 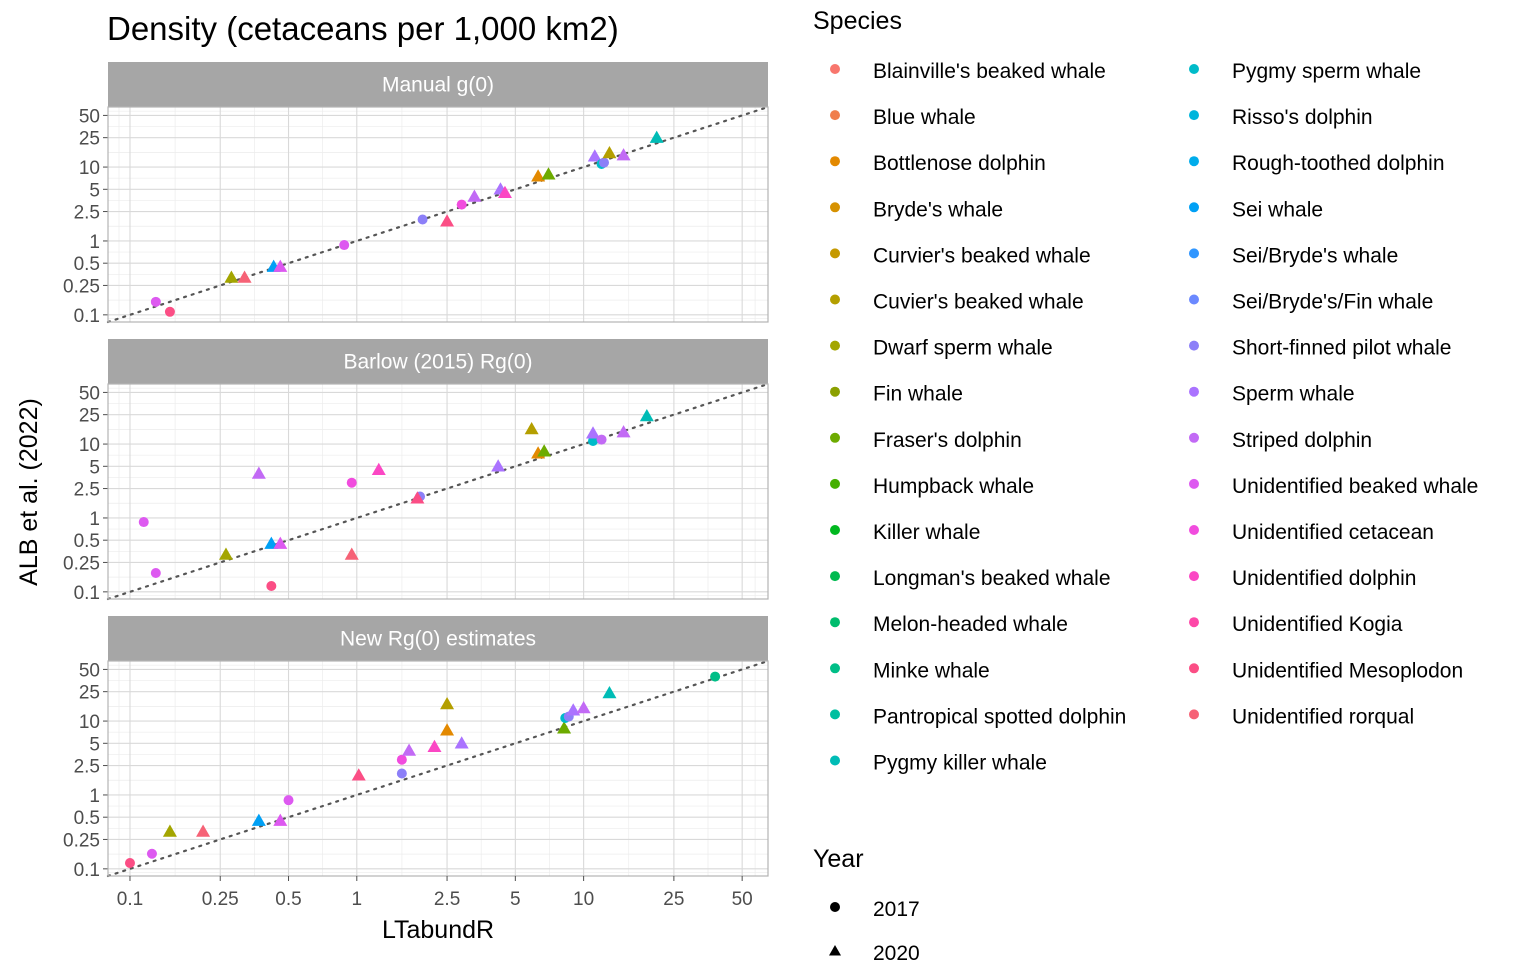 What do you see at coordinates (896, 909) in the screenshot?
I see `legend-year-label: 2017` at bounding box center [896, 909].